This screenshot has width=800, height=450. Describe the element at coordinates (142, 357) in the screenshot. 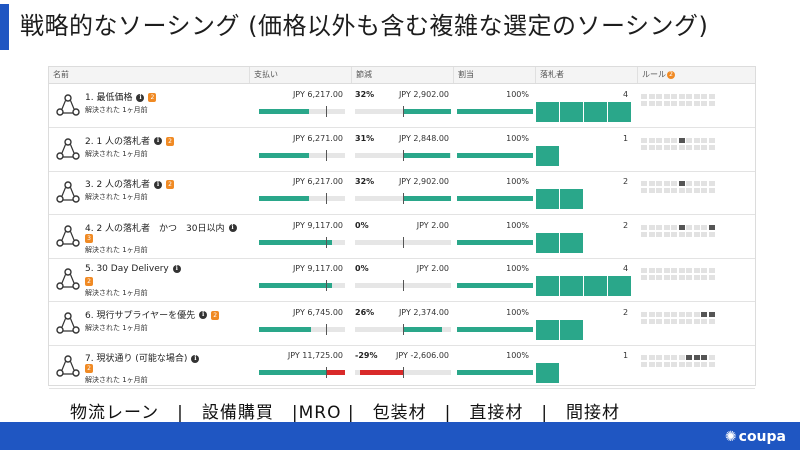

I see `scenario-name: 7. 現状通り (可能な場合) i` at that location.